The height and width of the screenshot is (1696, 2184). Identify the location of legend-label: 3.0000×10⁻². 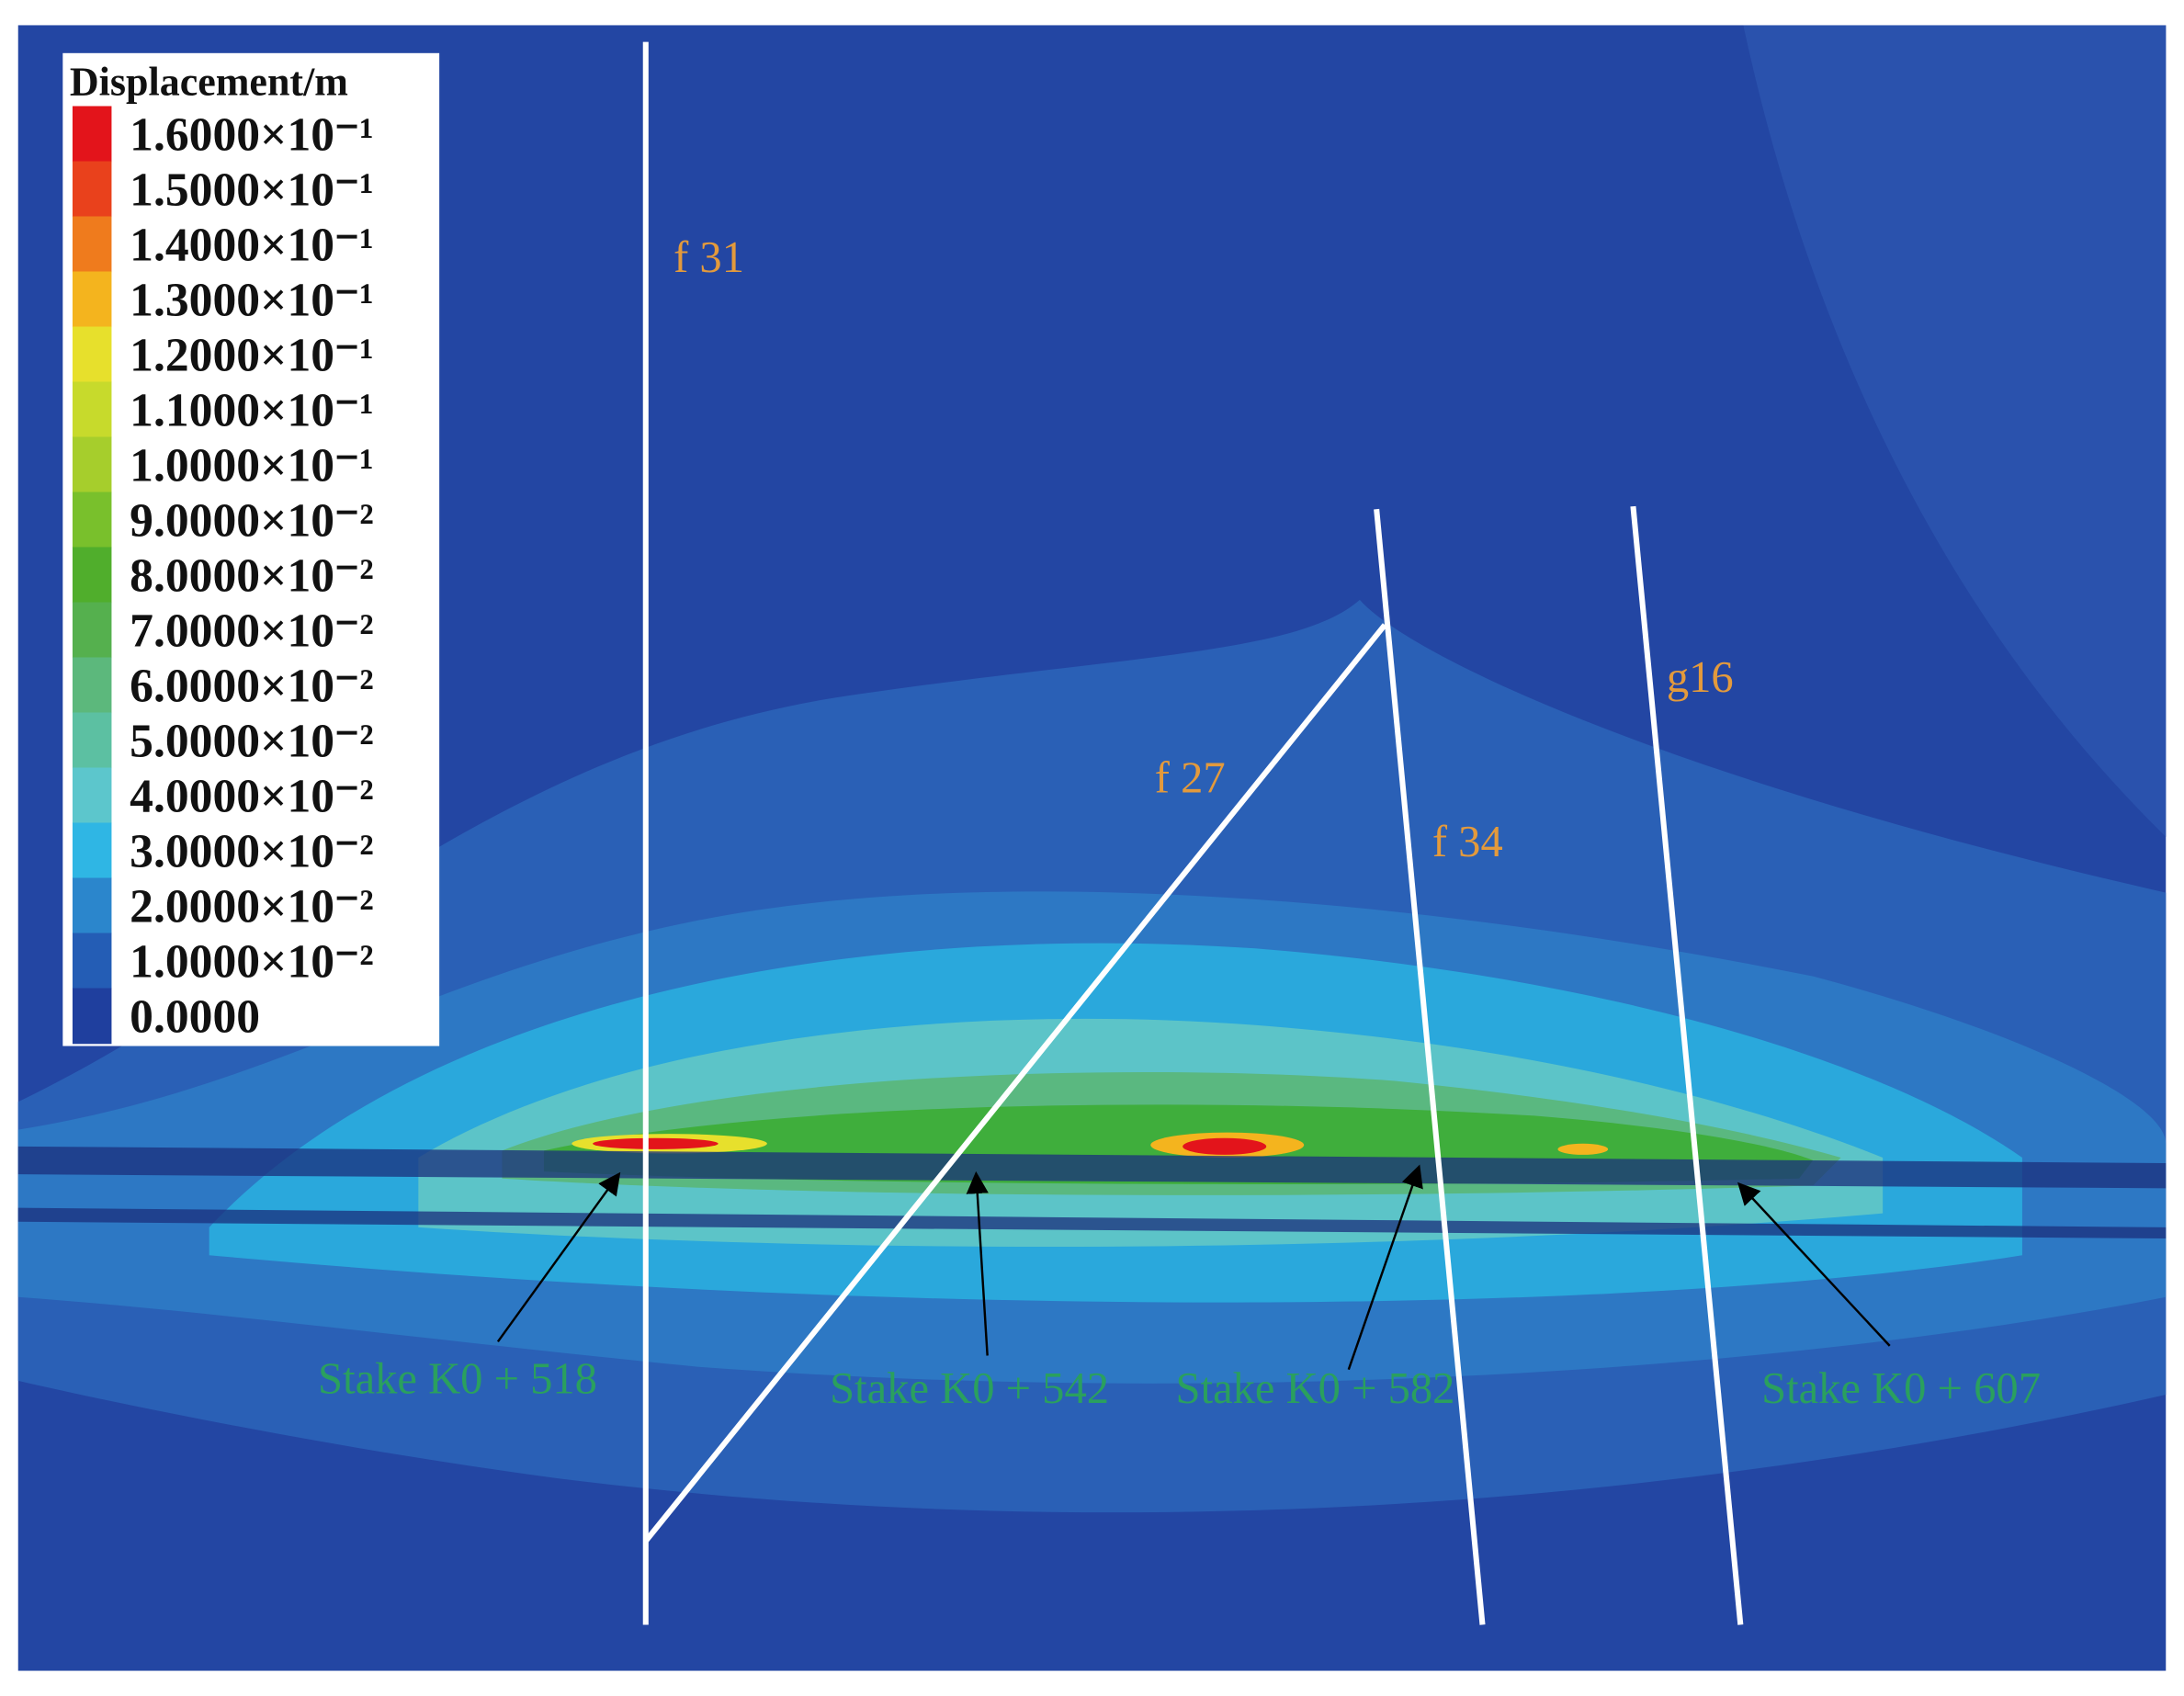
(252, 852).